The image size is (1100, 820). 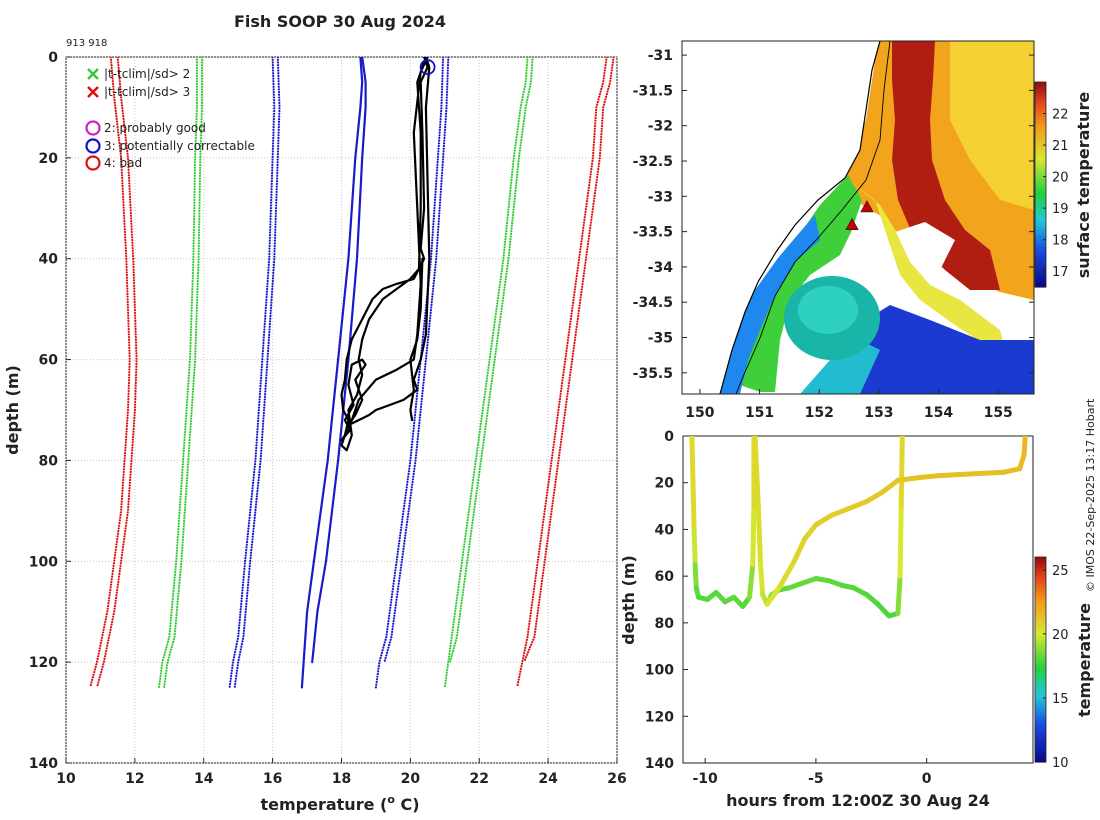 I want to click on profile-y-tick-label: 20, so click(x=49, y=159).